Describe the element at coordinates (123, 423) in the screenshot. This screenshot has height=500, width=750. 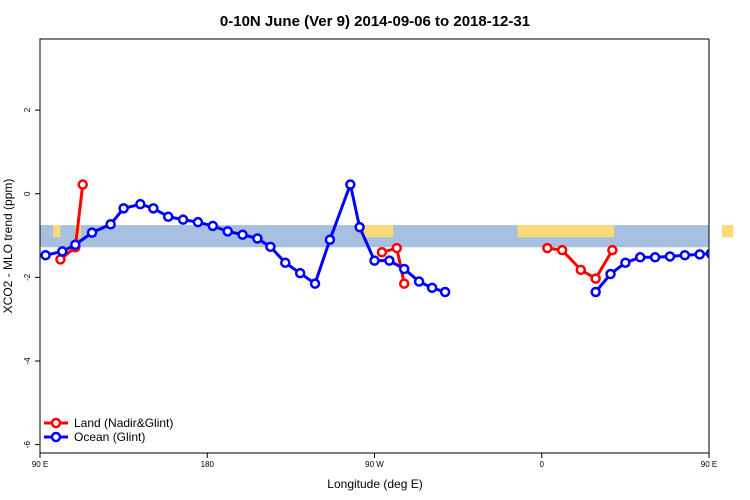
I see `legend-label: Land (Nadir&Glint)` at that location.